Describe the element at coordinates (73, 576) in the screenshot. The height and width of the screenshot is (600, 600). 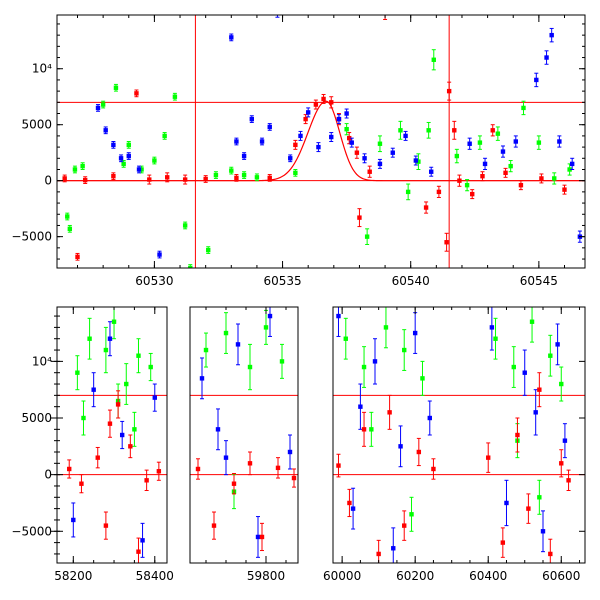
I see `bottom-x-tick-label: 58200` at that location.